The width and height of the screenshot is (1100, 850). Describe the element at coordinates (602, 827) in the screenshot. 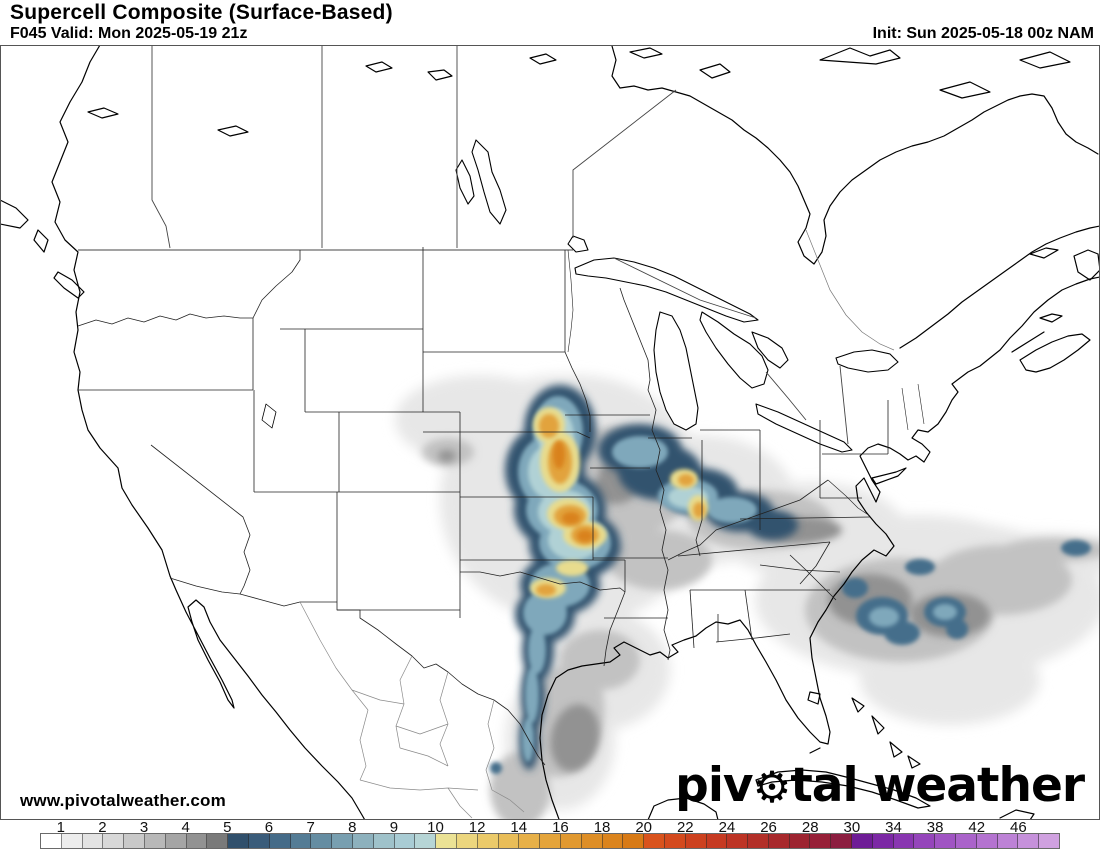

I see `colorbar-tick-label: 18` at that location.